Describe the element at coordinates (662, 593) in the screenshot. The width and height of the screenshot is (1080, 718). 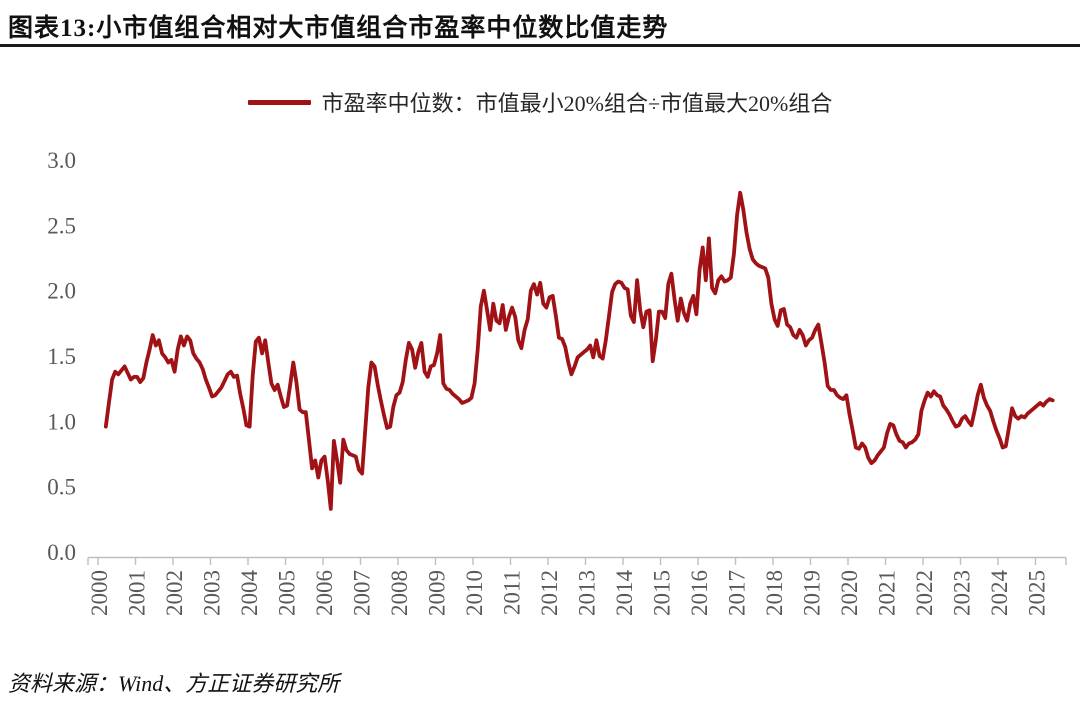
I see `x-axis-tick-label: 2015` at that location.